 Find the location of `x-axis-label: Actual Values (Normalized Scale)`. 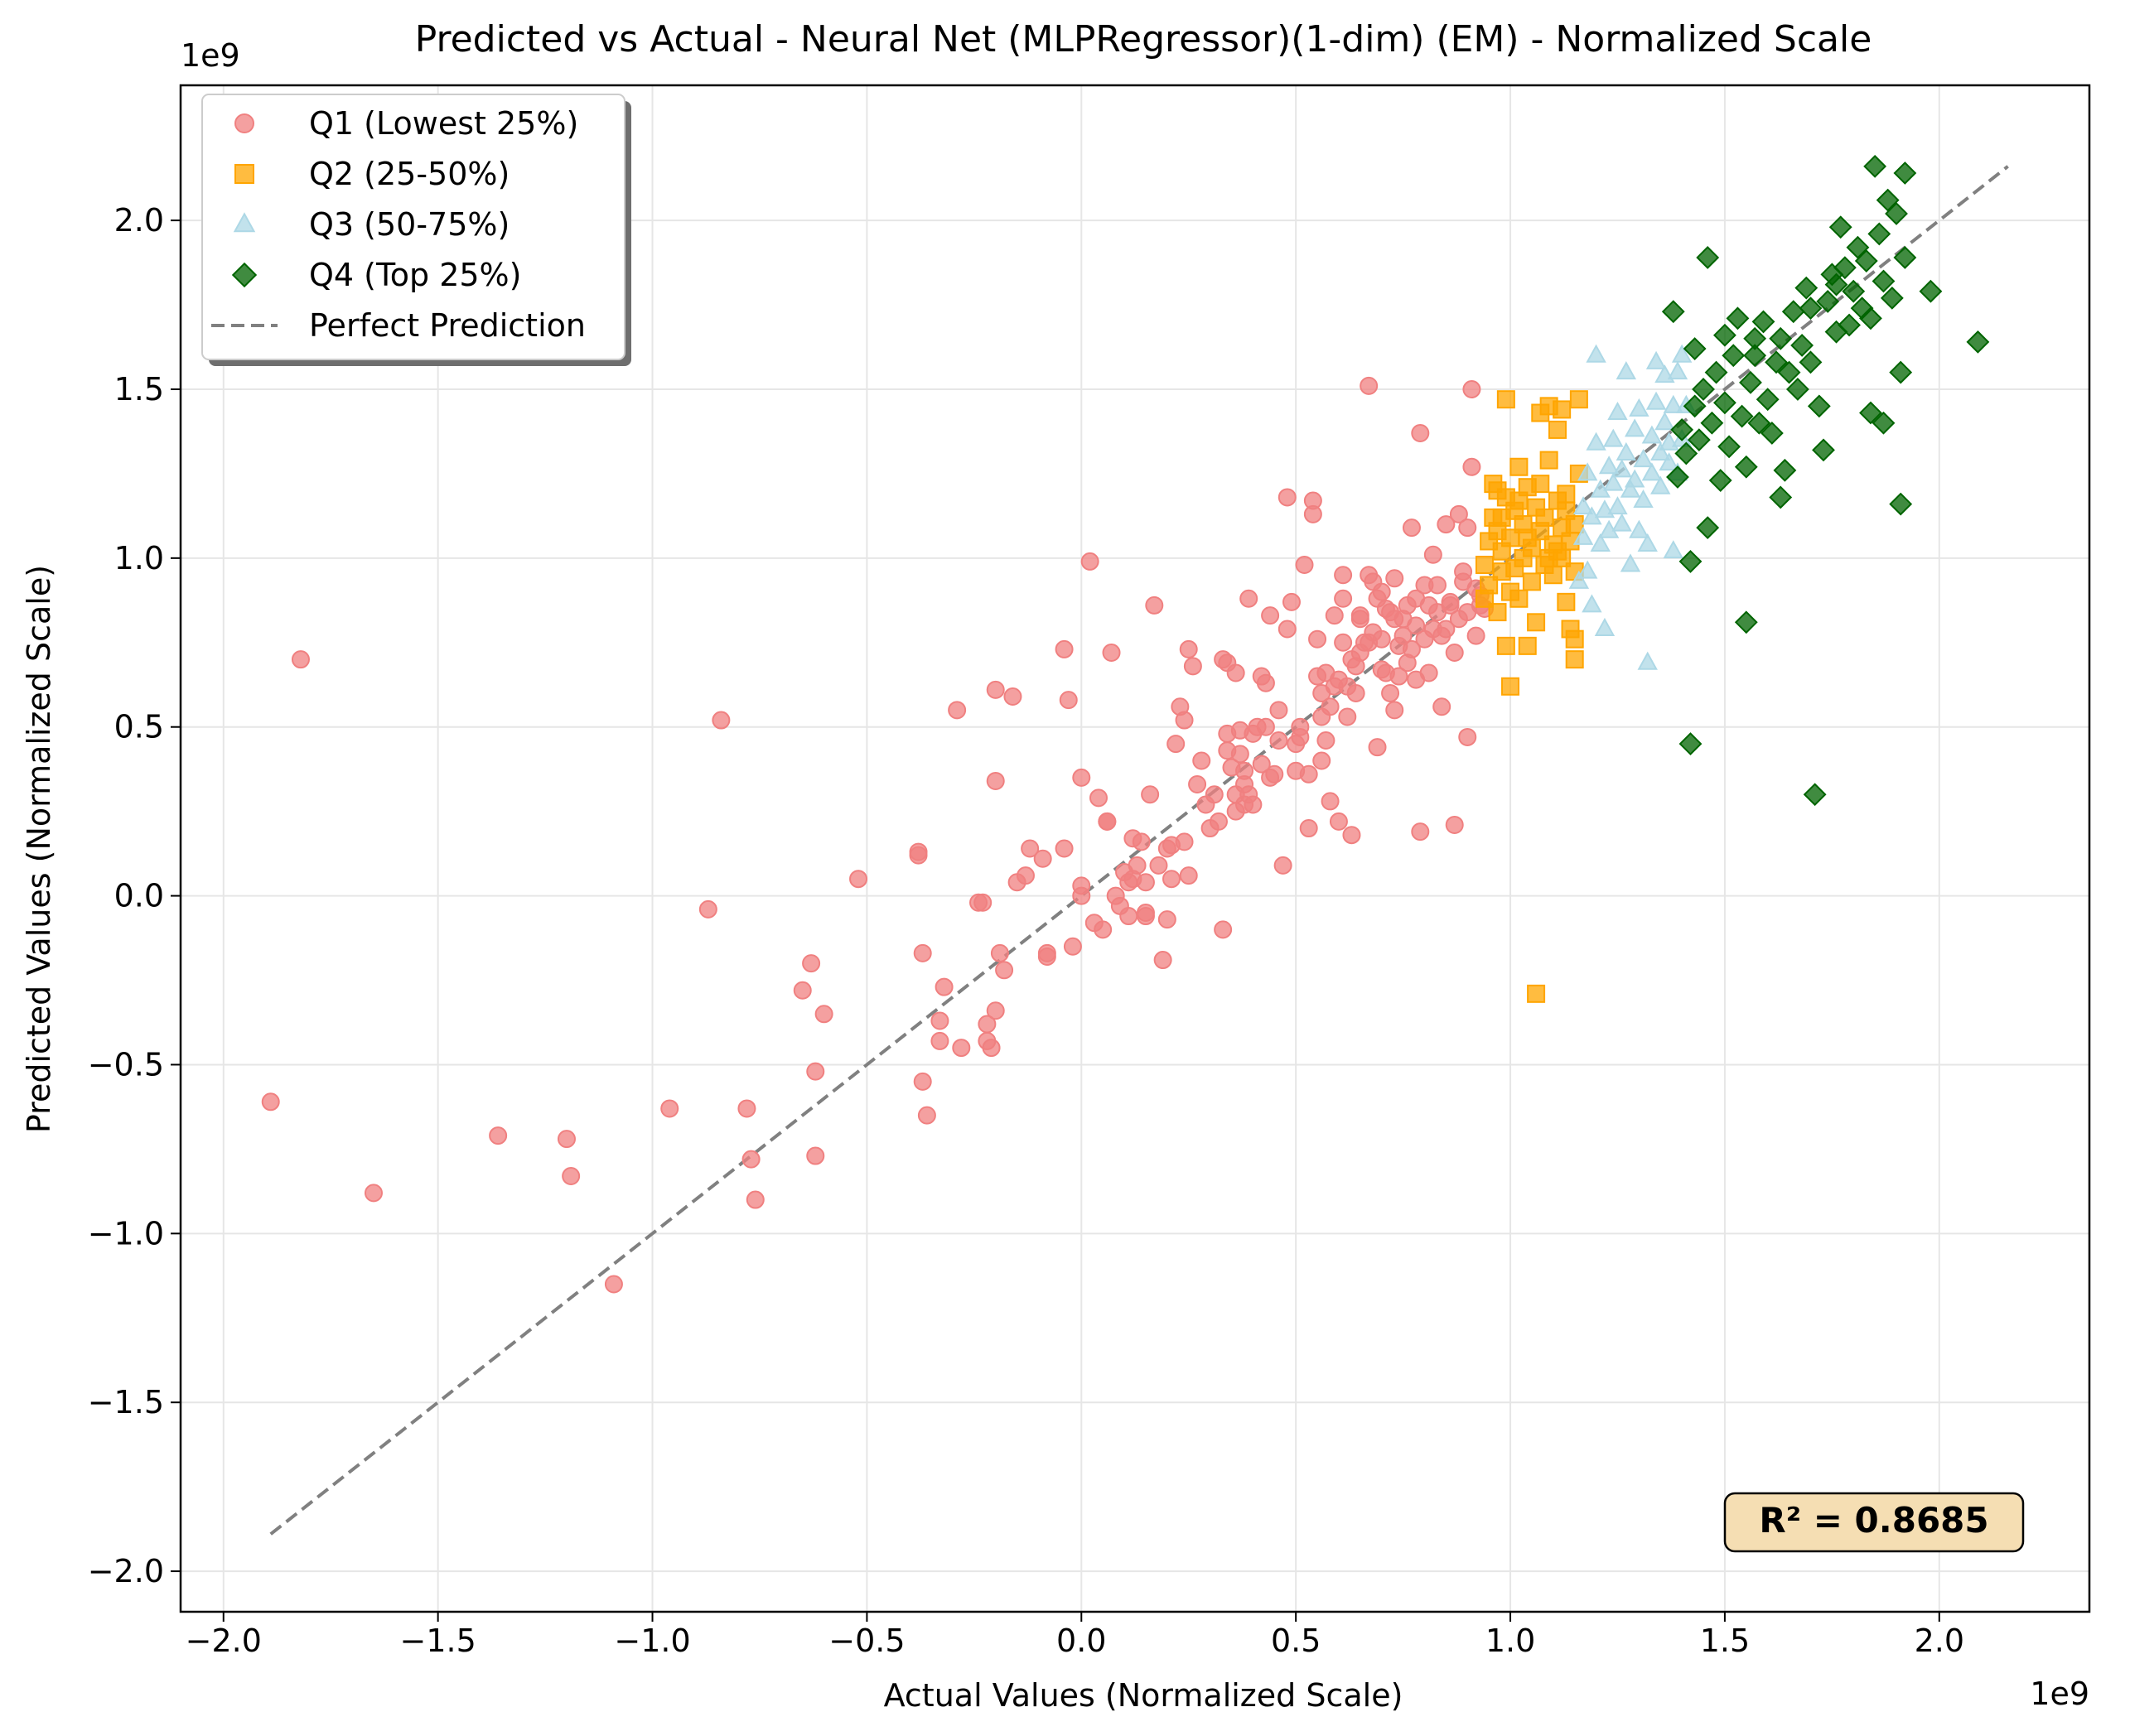

x-axis-label: Actual Values (Normalized Scale) is located at coordinates (1143, 1696).